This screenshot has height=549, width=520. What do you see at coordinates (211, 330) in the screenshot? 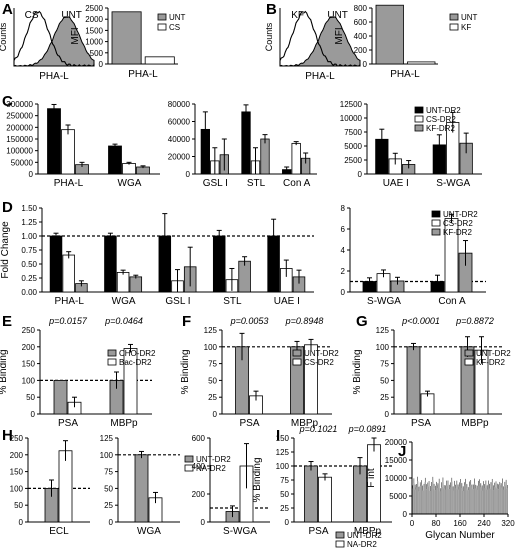
I see `y-tick-label: 125` at bounding box center [211, 330].